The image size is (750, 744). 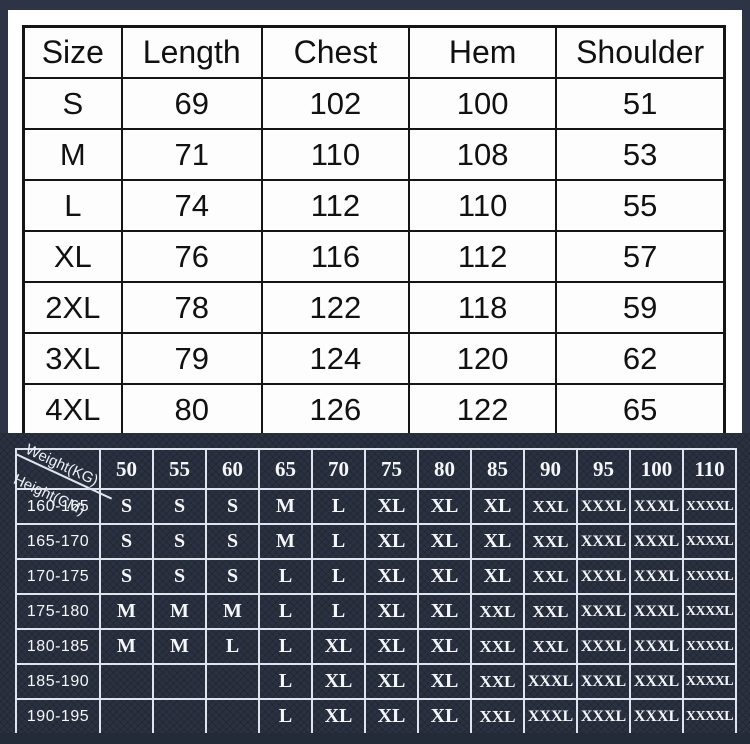 I want to click on weight-column-header: 90, so click(x=550, y=469).